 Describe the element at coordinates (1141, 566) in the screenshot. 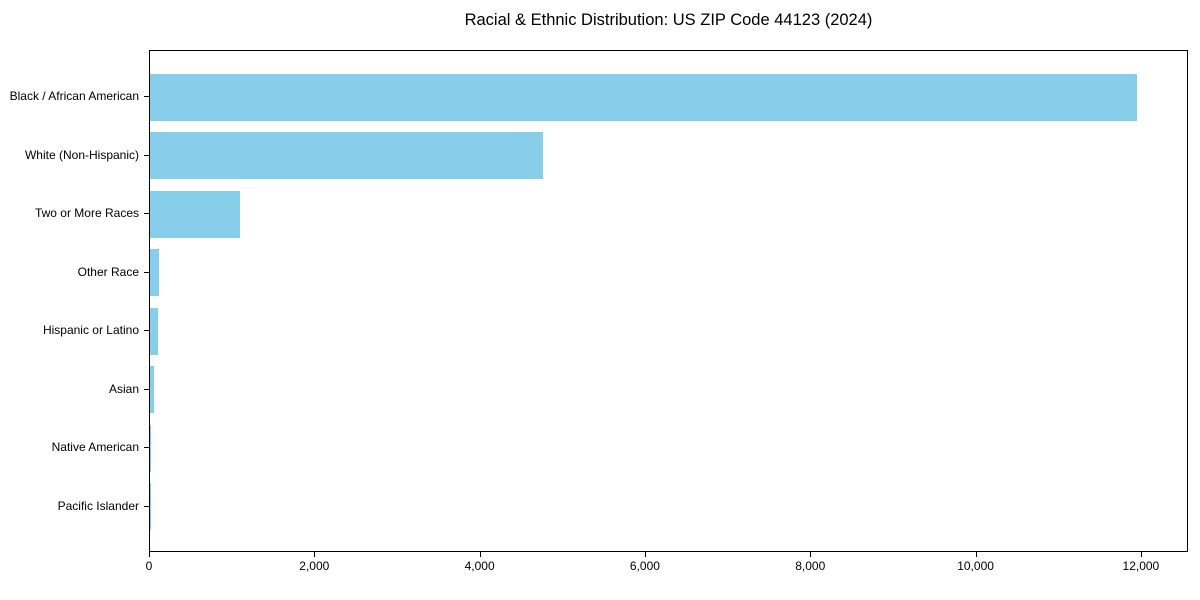

I see `x-tick-label: 12,000` at that location.